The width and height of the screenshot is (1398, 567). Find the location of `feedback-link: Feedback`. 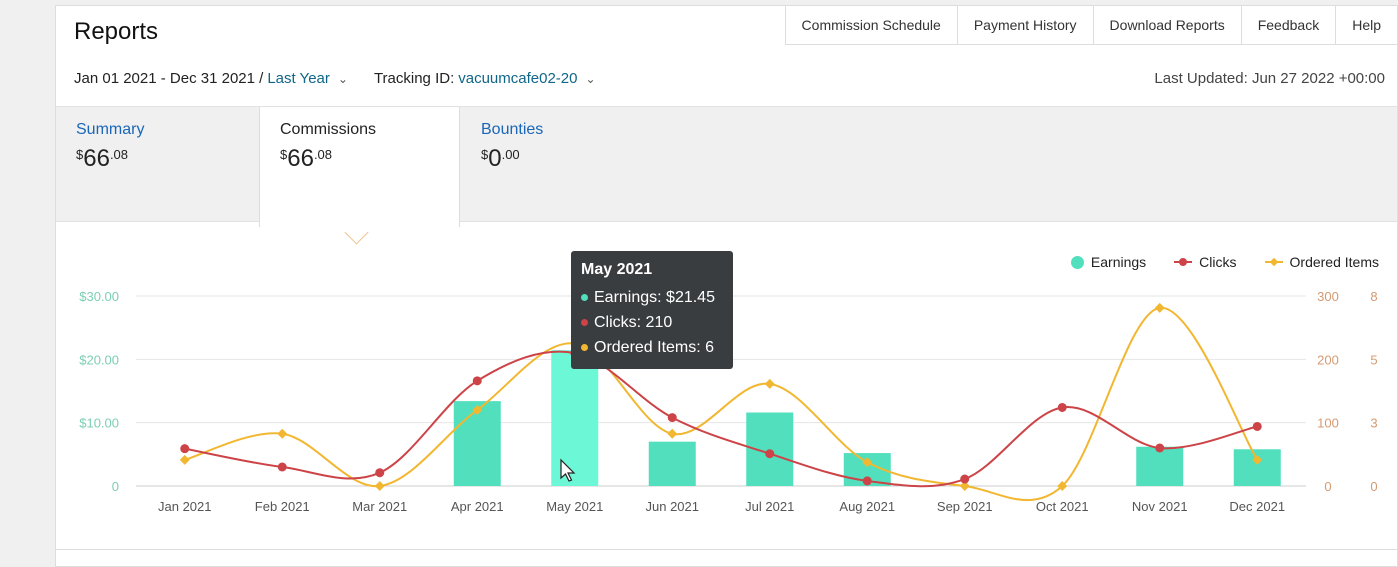

feedback-link: Feedback is located at coordinates (1287, 25).